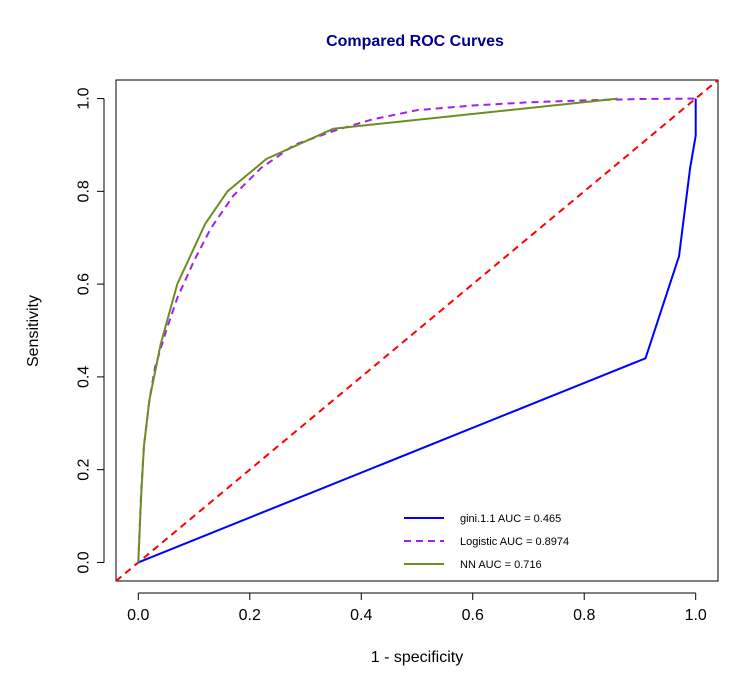  Describe the element at coordinates (417, 657) in the screenshot. I see `x-axis-title: 1 - specificity` at that location.